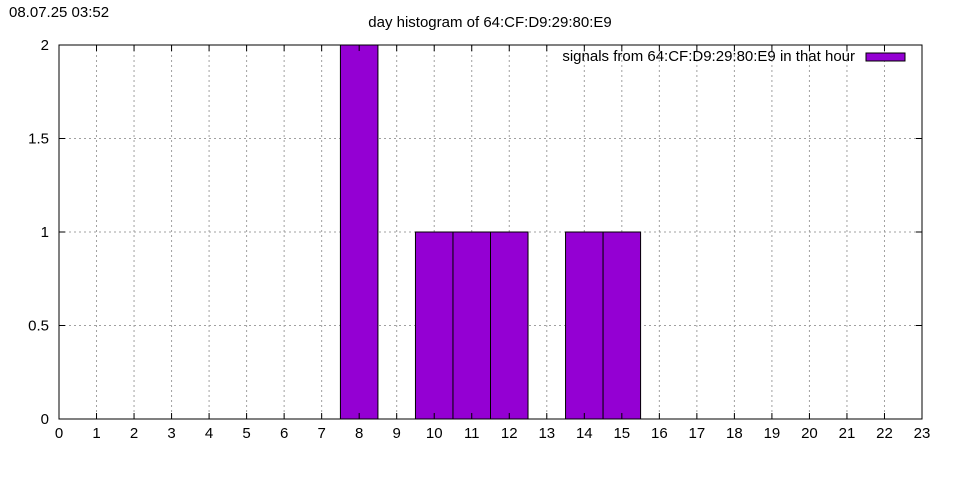 The image size is (960, 480). I want to click on x-tick-label: 19, so click(772, 433).